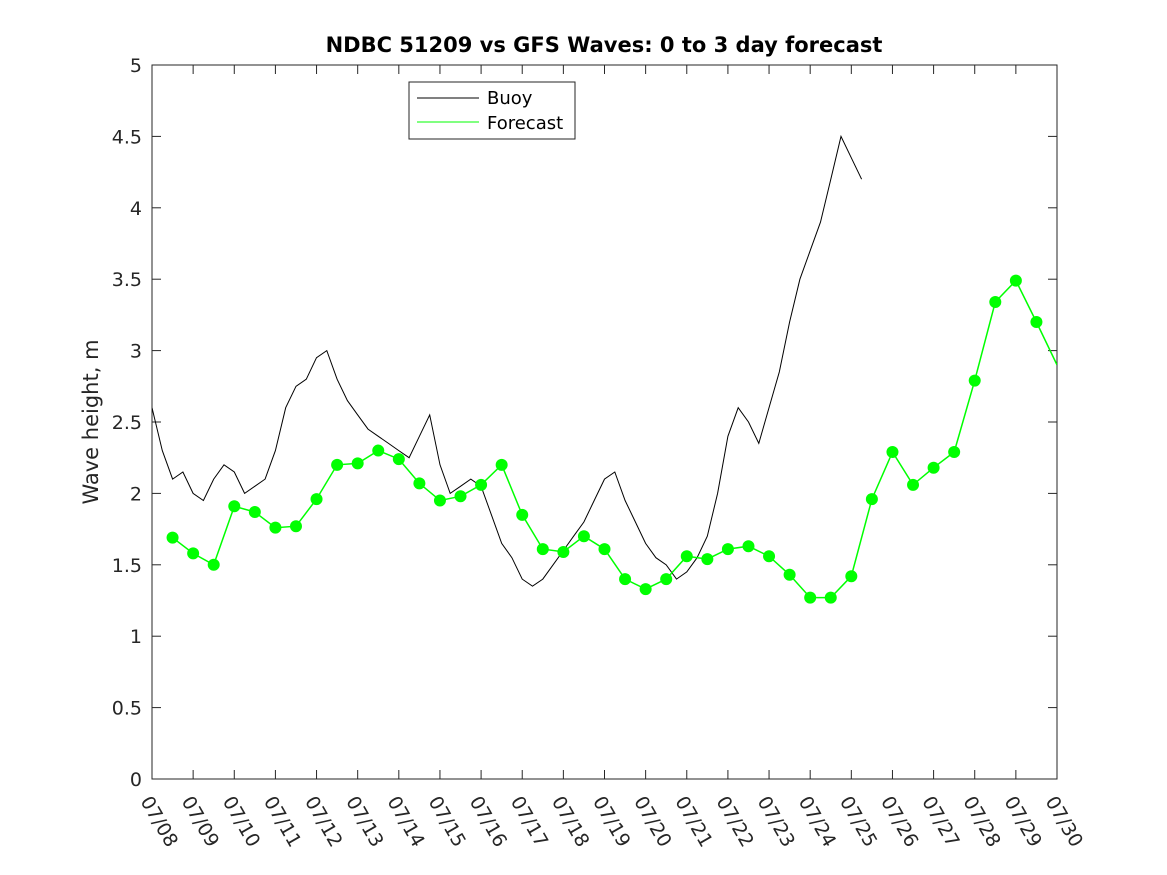  I want to click on legend-box, so click(492, 110).